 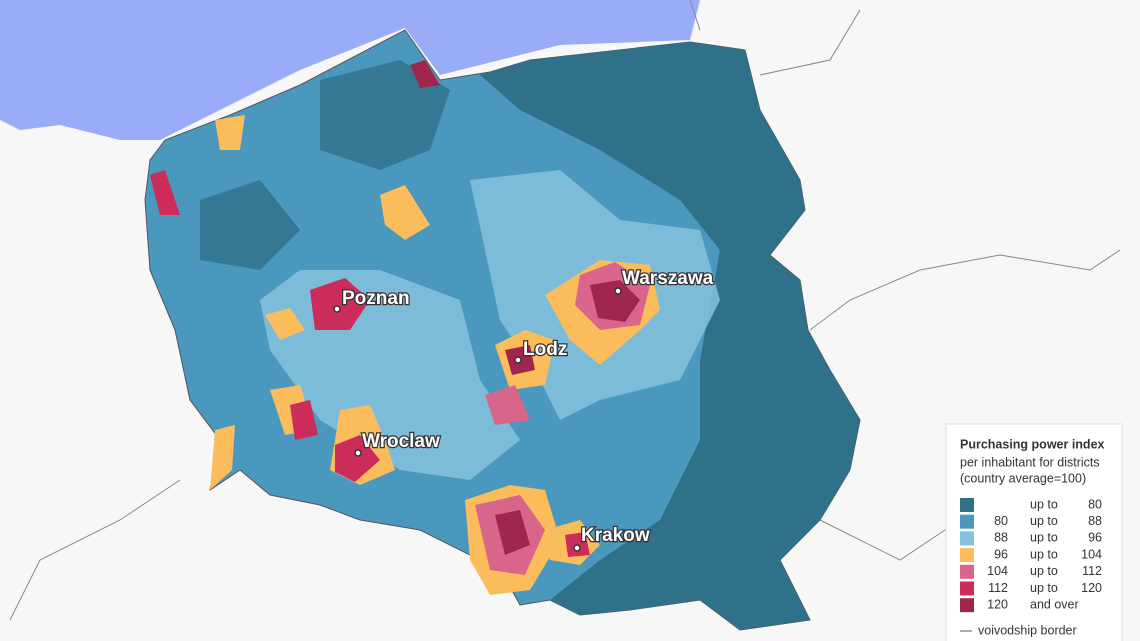 I want to click on city-label: Lodz, so click(x=545, y=349).